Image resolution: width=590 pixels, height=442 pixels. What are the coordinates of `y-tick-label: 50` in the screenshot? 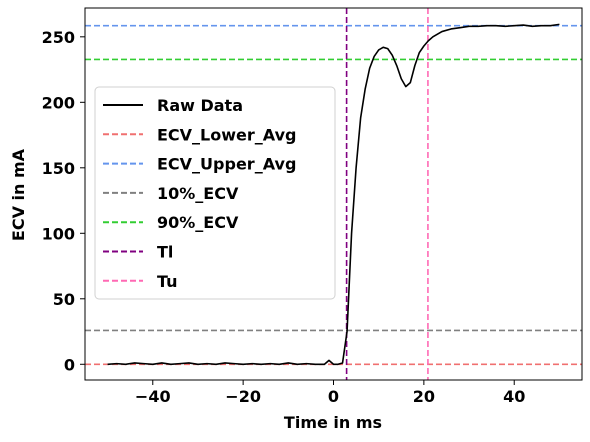 It's located at (64, 299).